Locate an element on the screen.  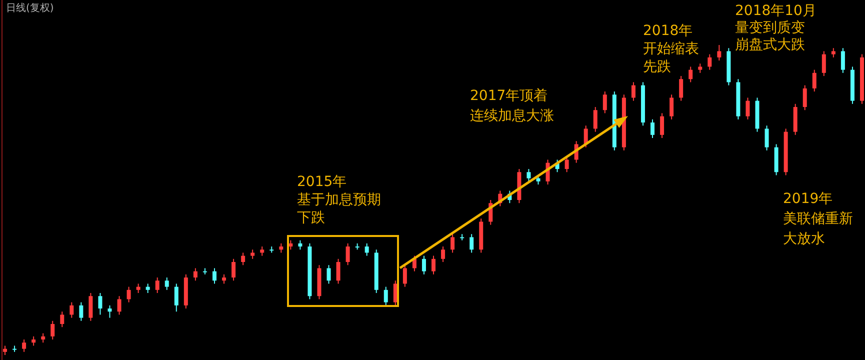
annotation: 2019年美联储重新大放水 is located at coordinates (818, 219).